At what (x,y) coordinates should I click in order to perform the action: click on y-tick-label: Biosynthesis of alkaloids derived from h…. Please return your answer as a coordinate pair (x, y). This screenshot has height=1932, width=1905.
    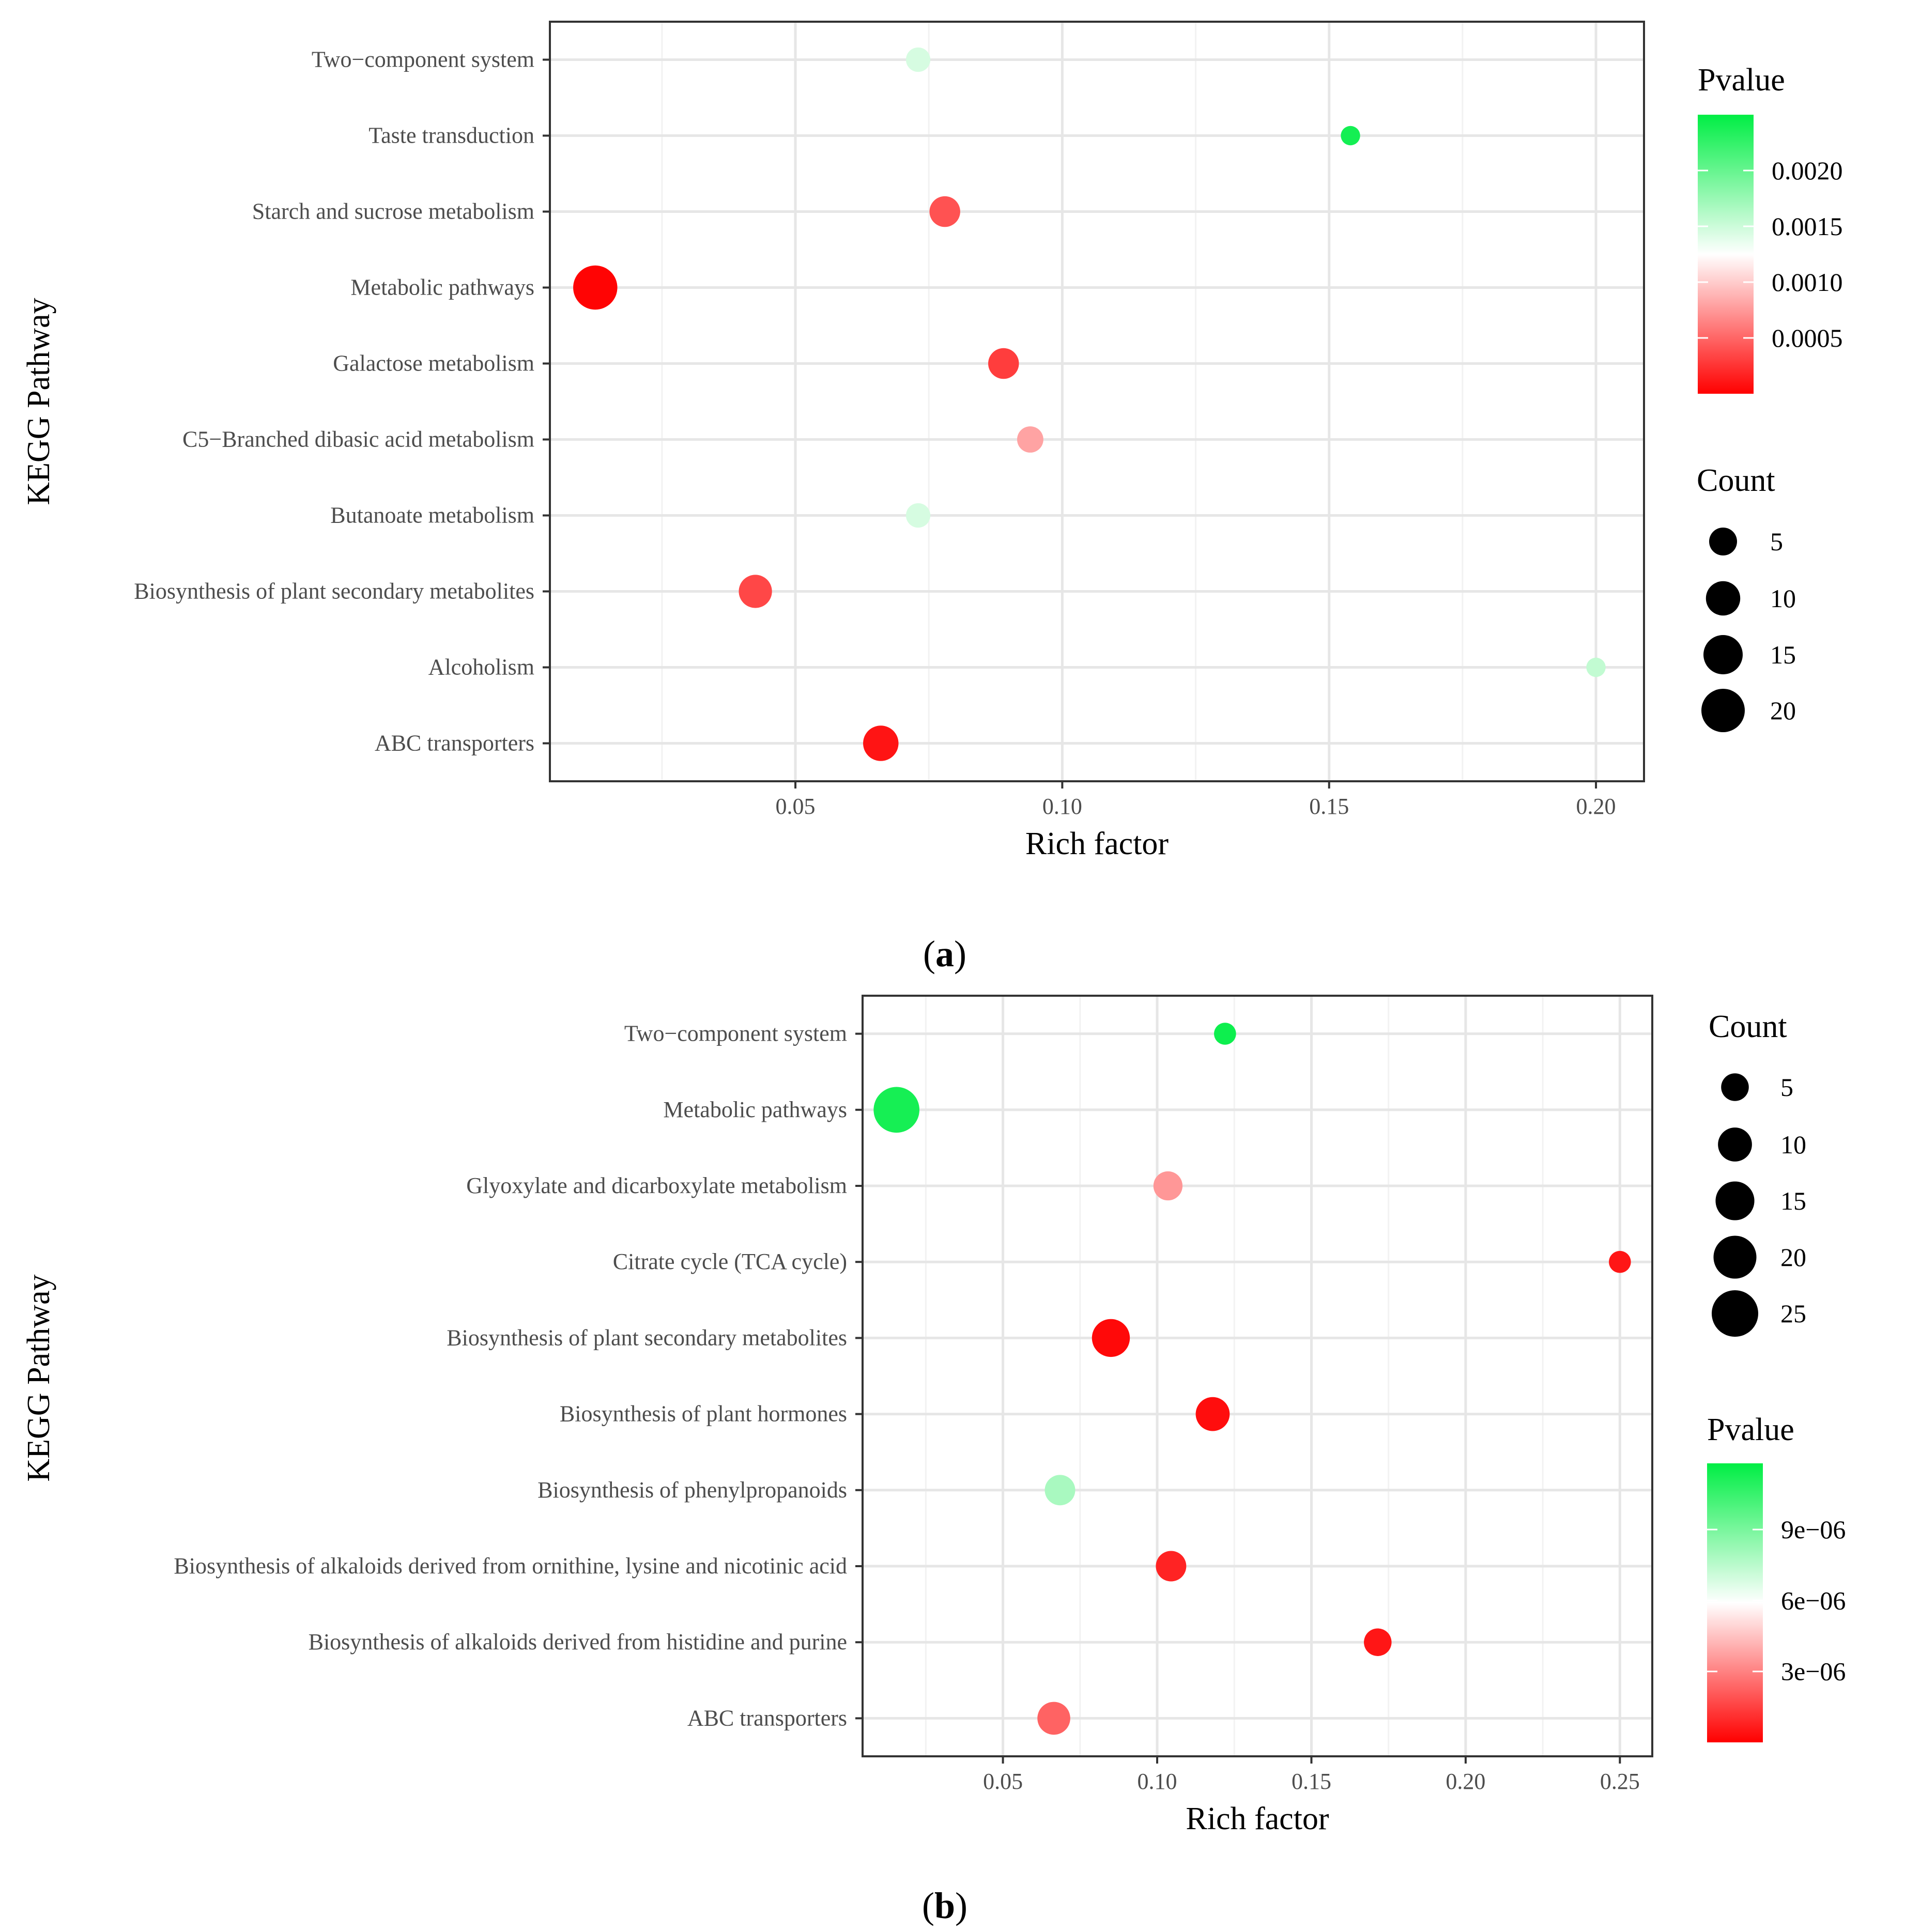
    Looking at the image, I should click on (578, 1642).